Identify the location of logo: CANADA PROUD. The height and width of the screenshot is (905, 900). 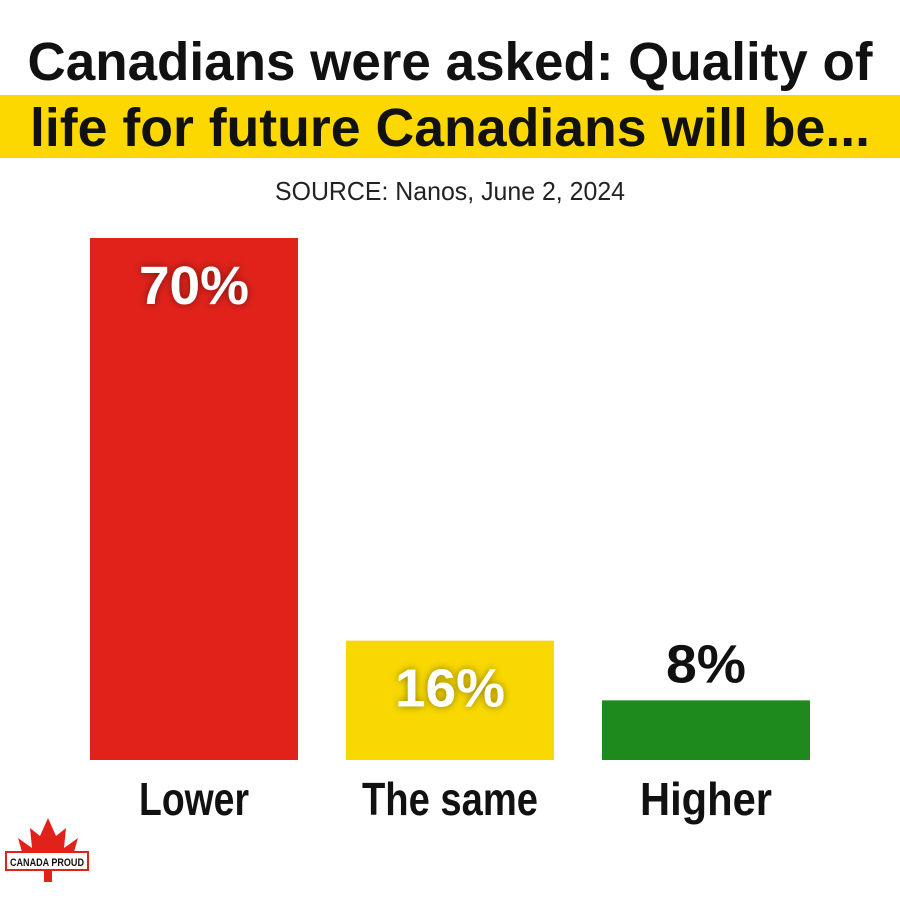
(47, 850).